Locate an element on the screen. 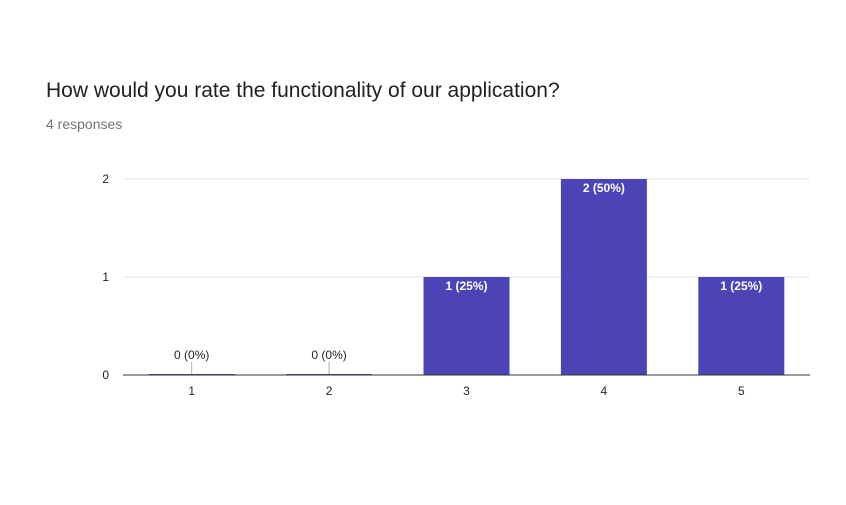 The width and height of the screenshot is (846, 505). data-label: 2 (50%) is located at coordinates (604, 188).